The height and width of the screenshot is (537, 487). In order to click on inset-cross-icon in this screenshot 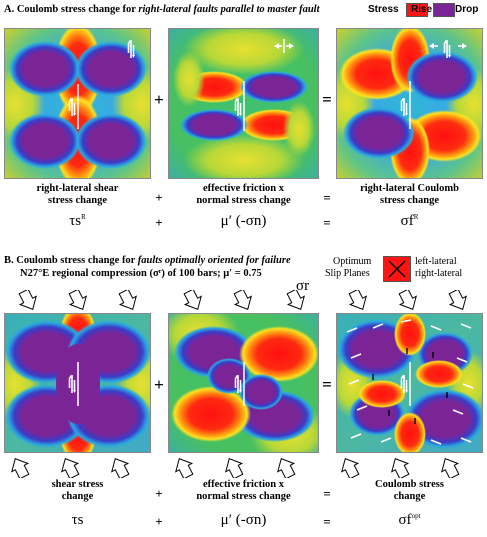, I will do `click(397, 269)`.